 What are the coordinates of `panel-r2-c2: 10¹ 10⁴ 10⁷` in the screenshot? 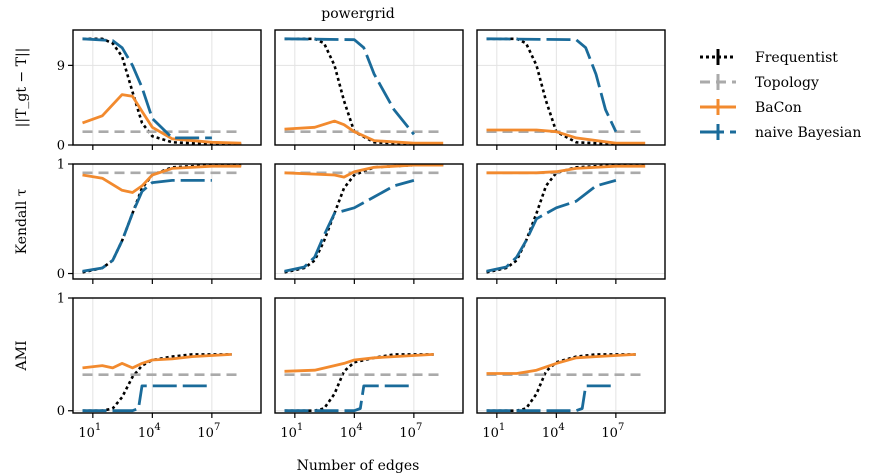 It's located at (571, 369).